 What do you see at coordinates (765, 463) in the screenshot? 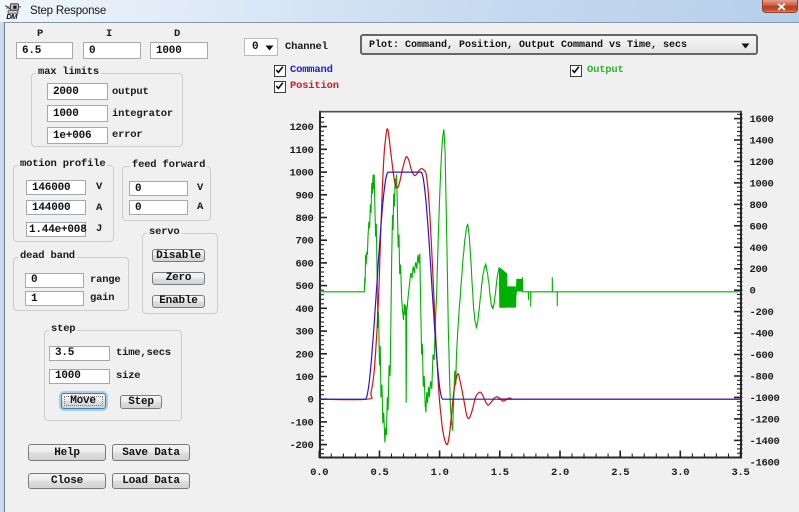
I see `svg-text: -1600` at bounding box center [765, 463].